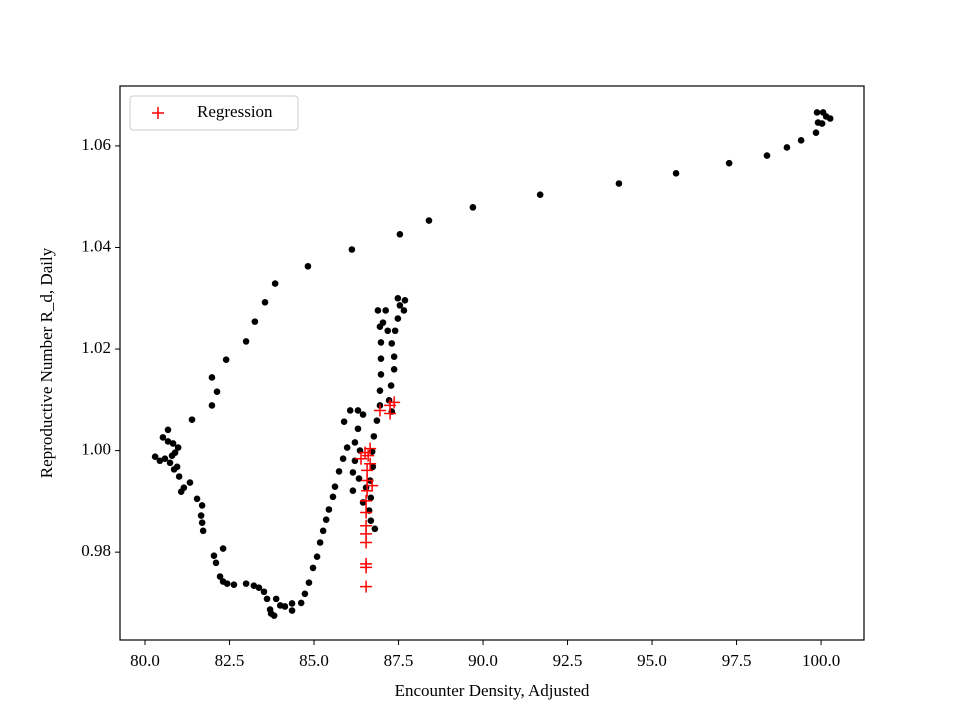 The width and height of the screenshot is (960, 720). What do you see at coordinates (492, 690) in the screenshot?
I see `x-axis-label: Encounter Density, Adjusted` at bounding box center [492, 690].